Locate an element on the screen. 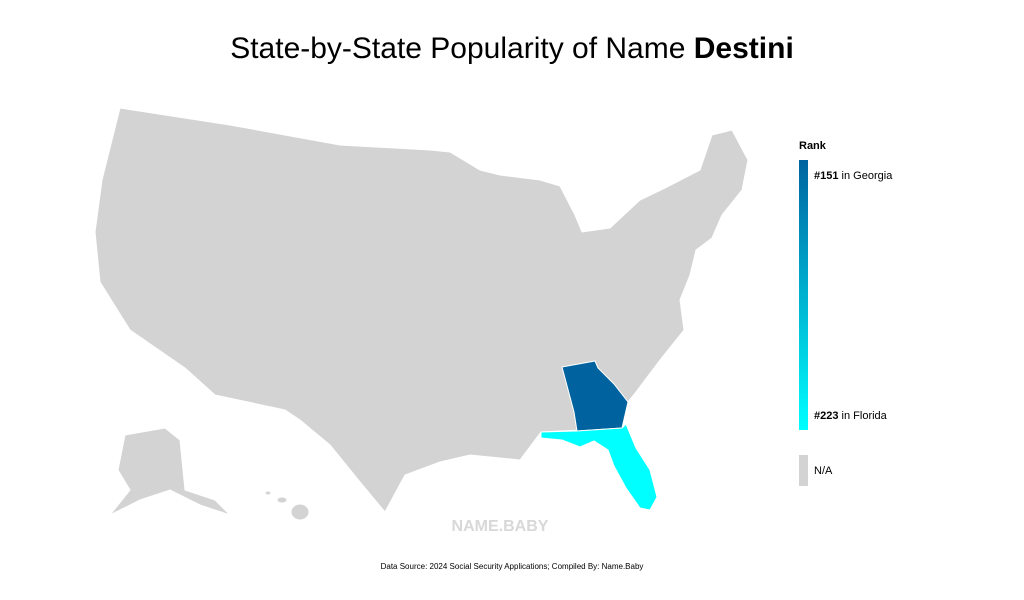 This screenshot has height=600, width=1024. legend-entry: #223 in Florida is located at coordinates (851, 416).